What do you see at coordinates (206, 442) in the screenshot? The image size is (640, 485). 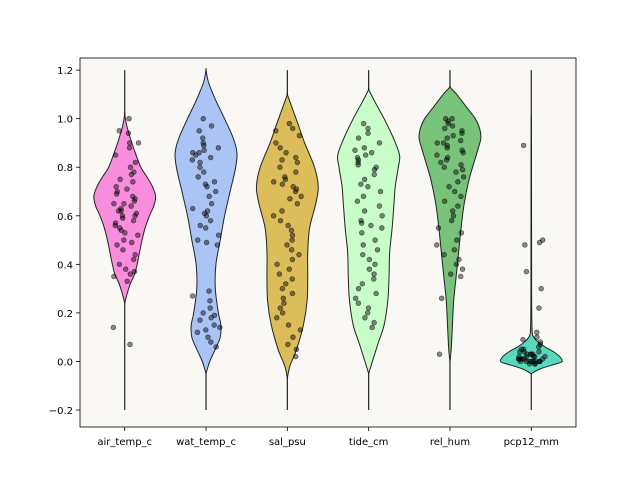 I see `x-tick-label: wat_temp_c` at bounding box center [206, 442].